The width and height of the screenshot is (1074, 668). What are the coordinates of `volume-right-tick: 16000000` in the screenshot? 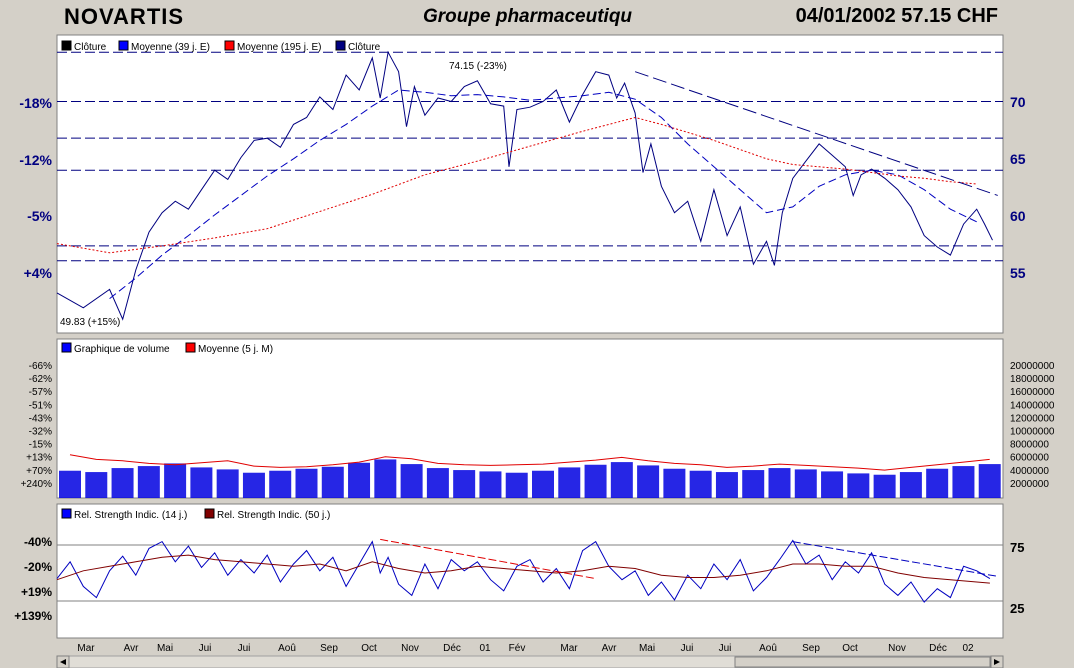 It's located at (1032, 392).